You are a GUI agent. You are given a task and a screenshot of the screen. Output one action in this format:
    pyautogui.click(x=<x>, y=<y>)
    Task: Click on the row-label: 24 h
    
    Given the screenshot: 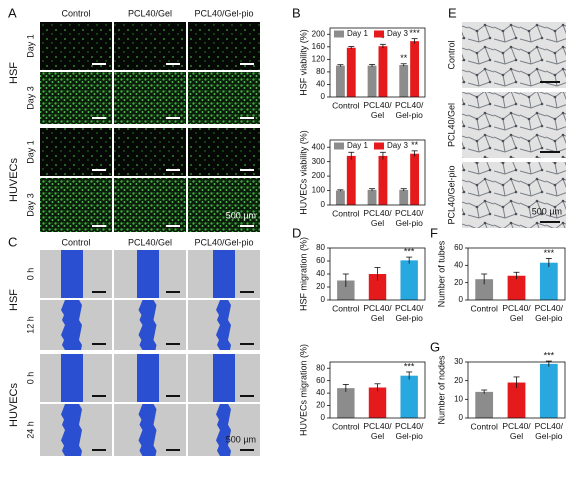 What is the action you would take?
    pyautogui.click(x=30, y=430)
    